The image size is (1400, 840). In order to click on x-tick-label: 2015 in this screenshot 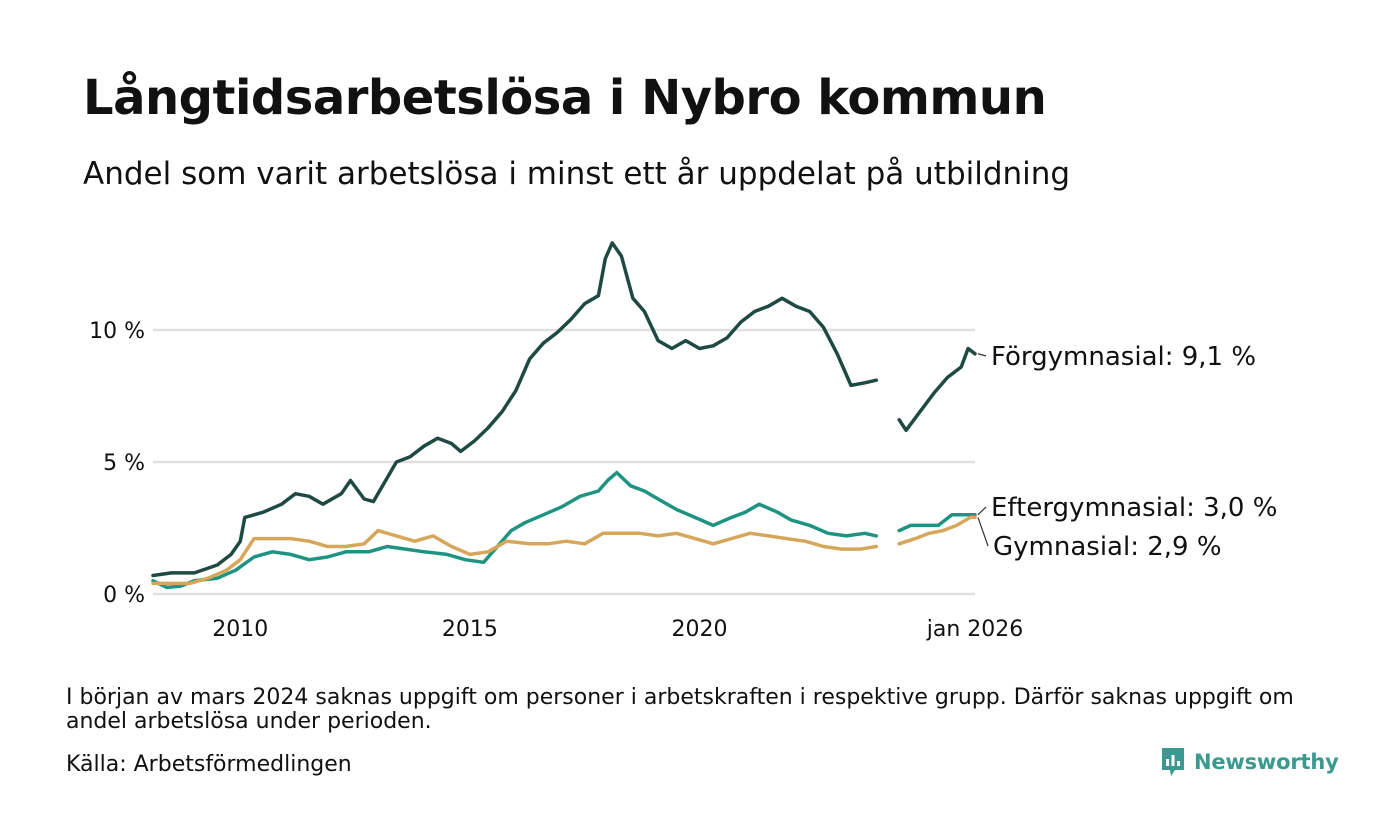, I will do `click(470, 629)`.